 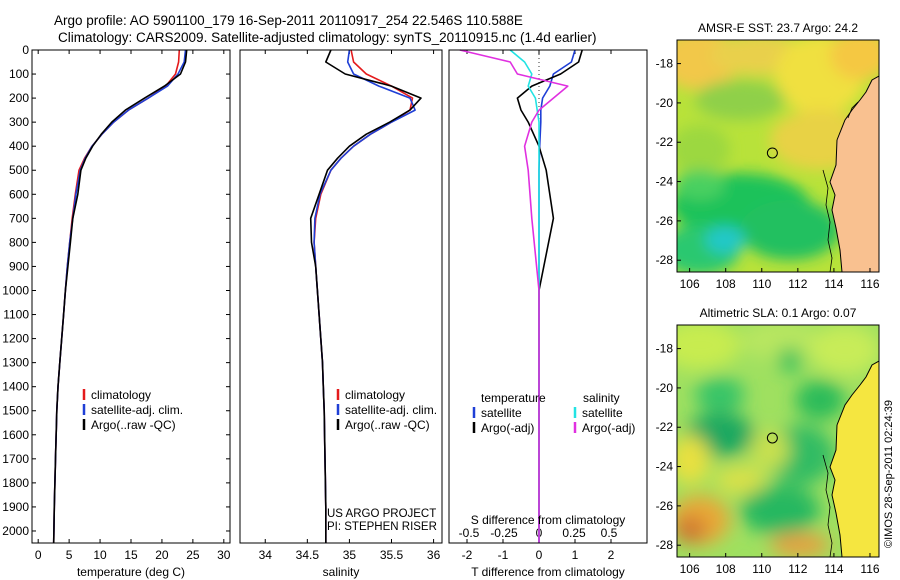 What do you see at coordinates (772, 153) in the screenshot?
I see `sst-argo-marker` at bounding box center [772, 153].